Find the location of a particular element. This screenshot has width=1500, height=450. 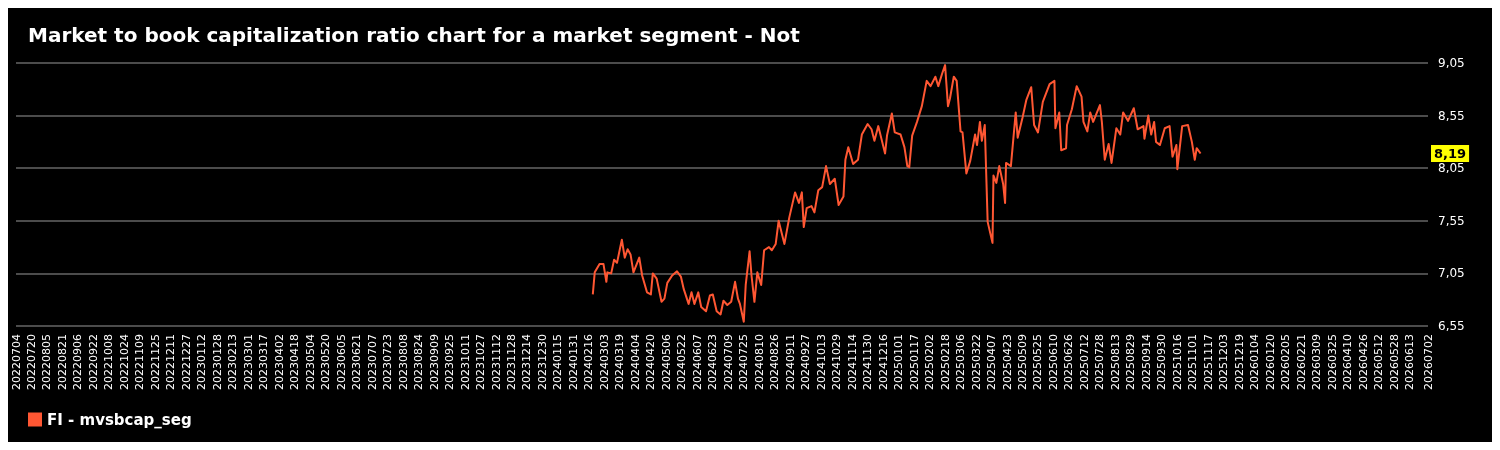

x-tick-label: 20260512 is located at coordinates (1379, 362).